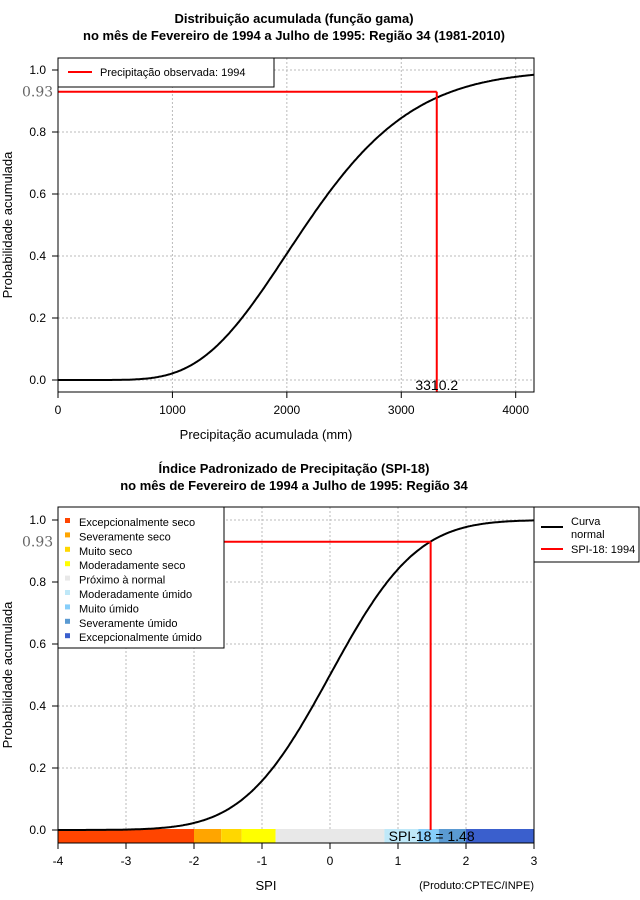 This screenshot has width=640, height=900. I want to click on x-axis-label: Precipitação acumulada (mm), so click(266, 434).